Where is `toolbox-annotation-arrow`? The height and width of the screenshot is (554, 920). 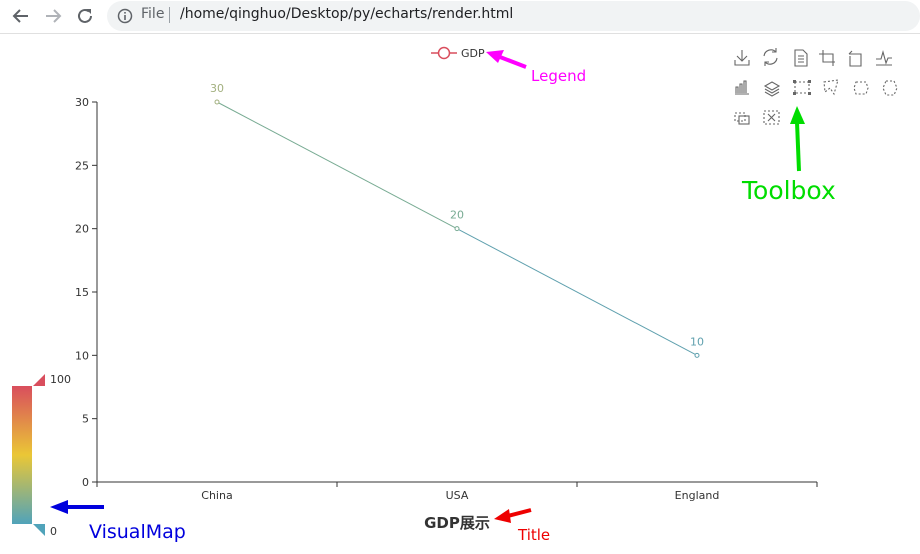 toolbox-annotation-arrow is located at coordinates (797, 139).